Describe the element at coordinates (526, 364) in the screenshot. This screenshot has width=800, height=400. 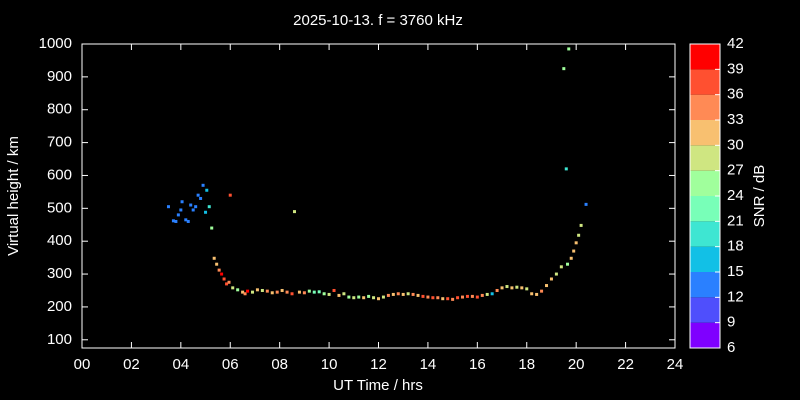
I see `x-tick-label: 18` at that location.